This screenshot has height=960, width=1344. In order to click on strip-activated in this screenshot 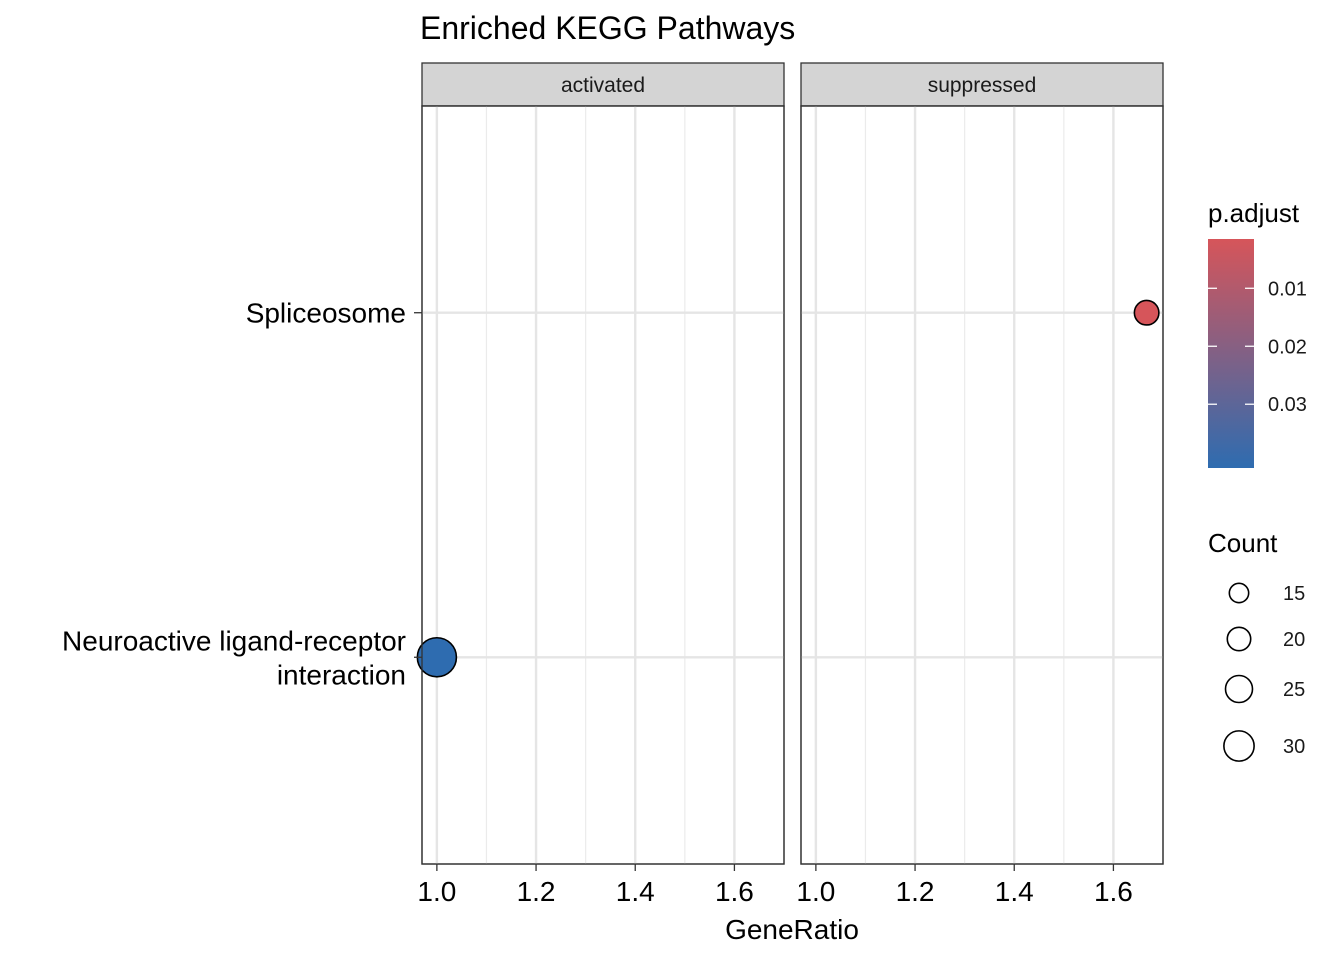, I will do `click(603, 84)`.